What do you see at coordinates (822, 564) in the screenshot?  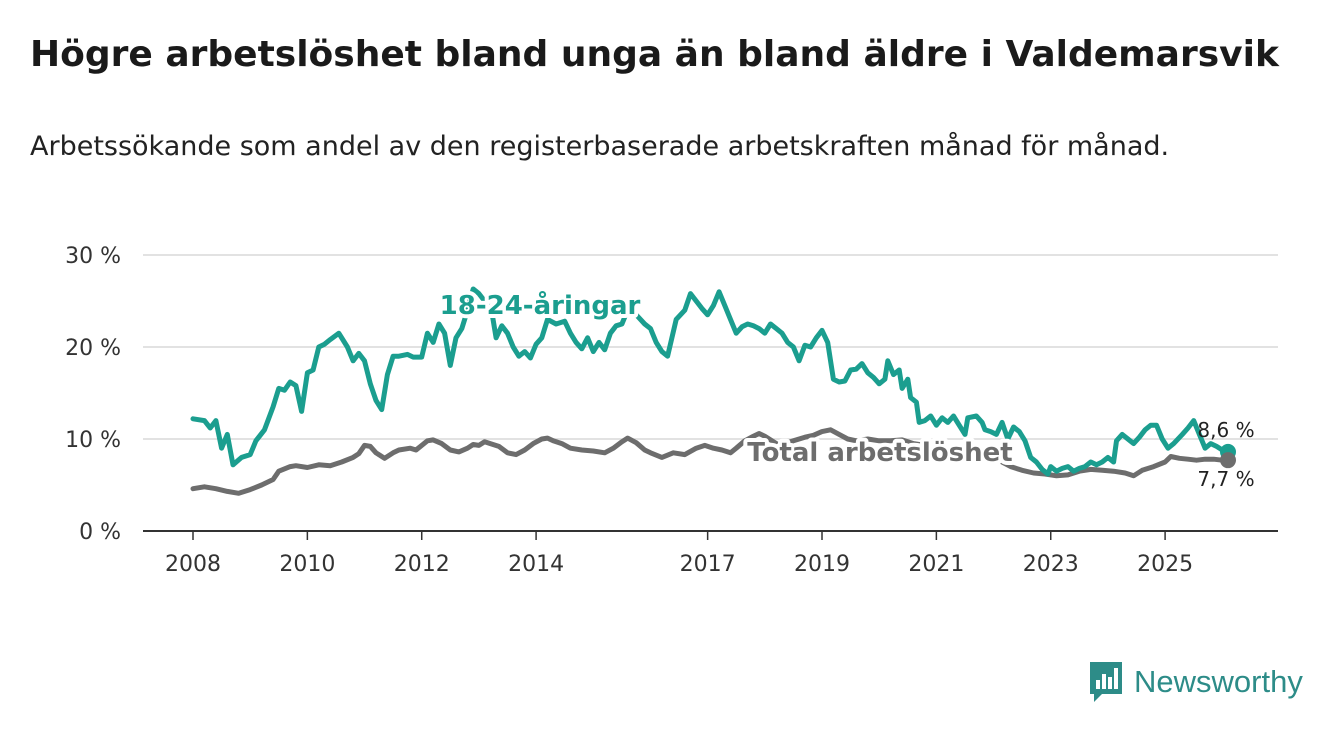 I see `x-tick-label: 2019` at bounding box center [822, 564].